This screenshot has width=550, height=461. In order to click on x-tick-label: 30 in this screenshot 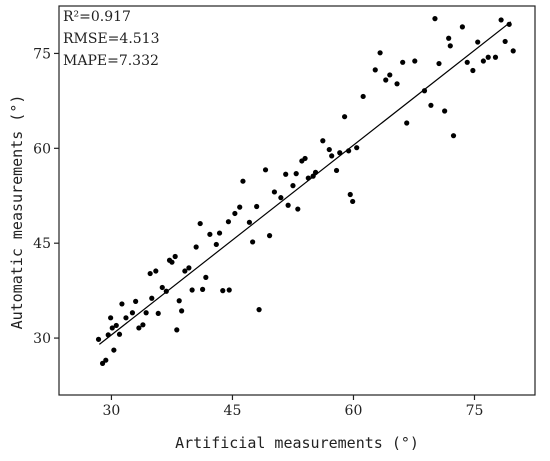, I will do `click(112, 411)`.